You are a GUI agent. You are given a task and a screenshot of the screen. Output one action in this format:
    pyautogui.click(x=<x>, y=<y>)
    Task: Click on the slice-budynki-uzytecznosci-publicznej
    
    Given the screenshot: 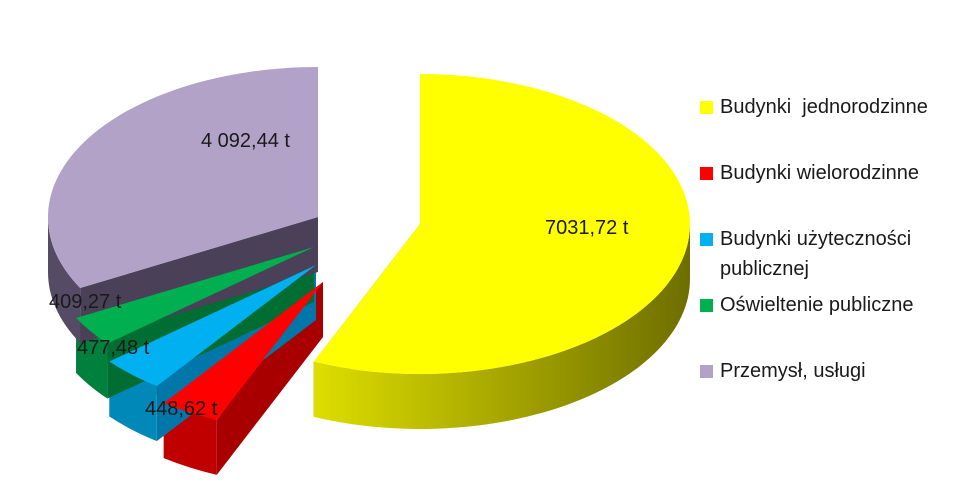 What is the action you would take?
    pyautogui.click(x=213, y=326)
    